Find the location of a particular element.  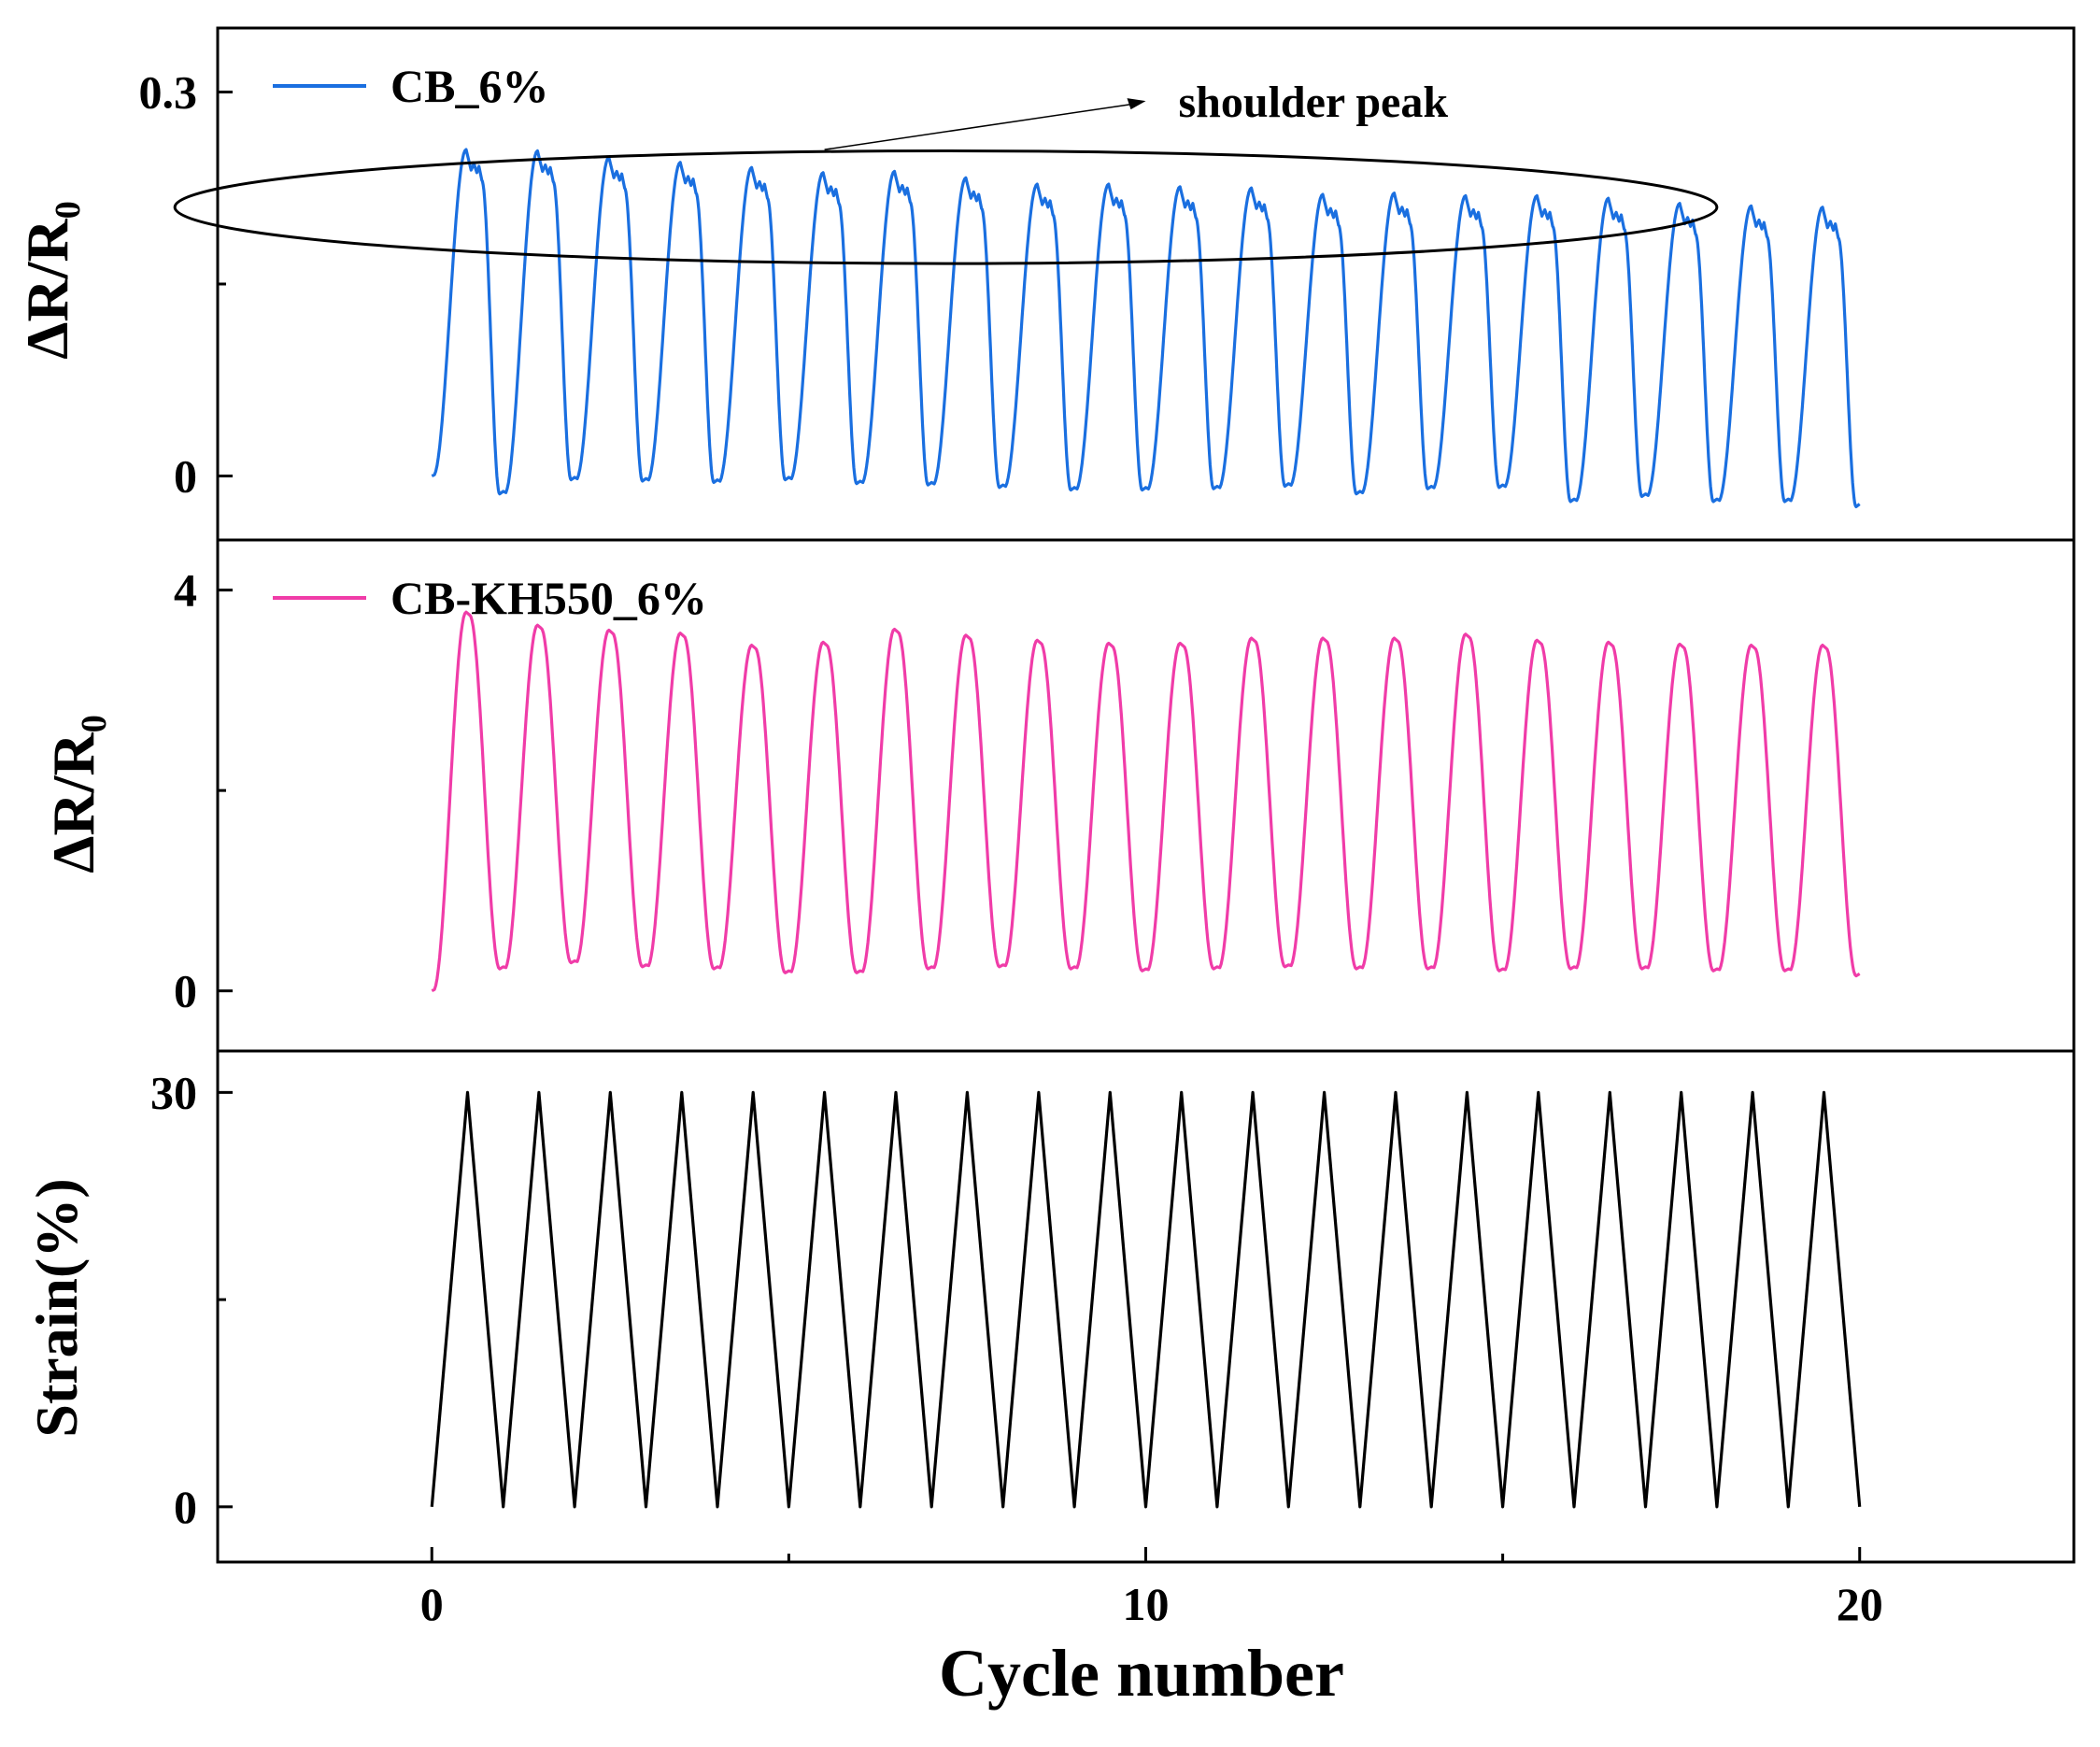

annotation-ellipse is located at coordinates (946, 207).